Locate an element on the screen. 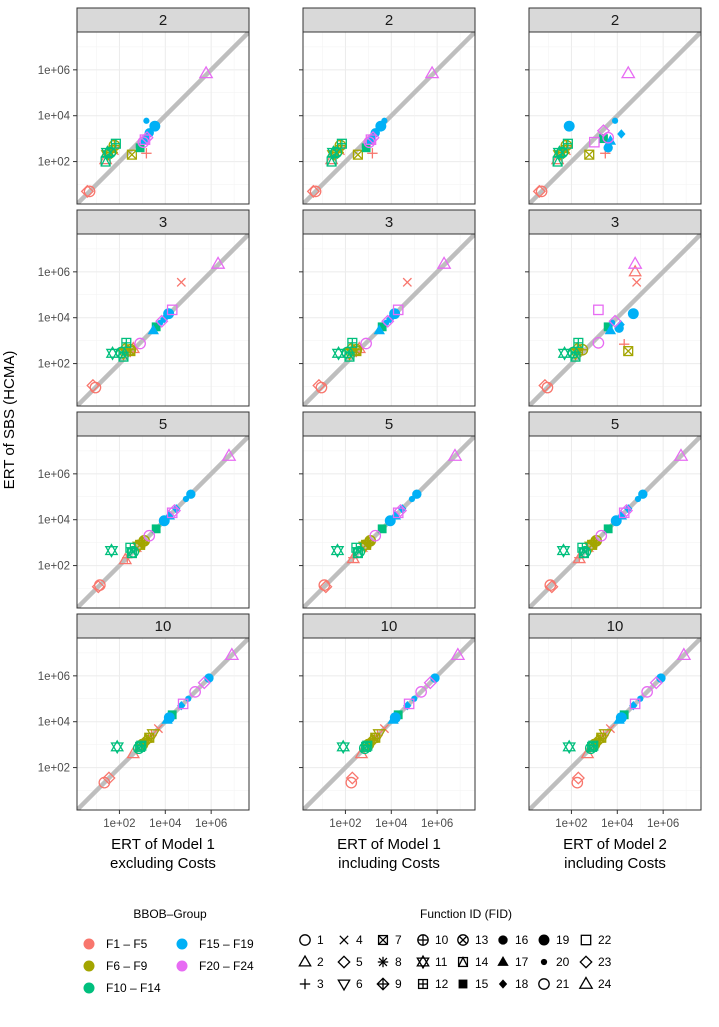 This screenshot has width=719, height=1027. legend-fid-item-22: 22 is located at coordinates (596, 940).